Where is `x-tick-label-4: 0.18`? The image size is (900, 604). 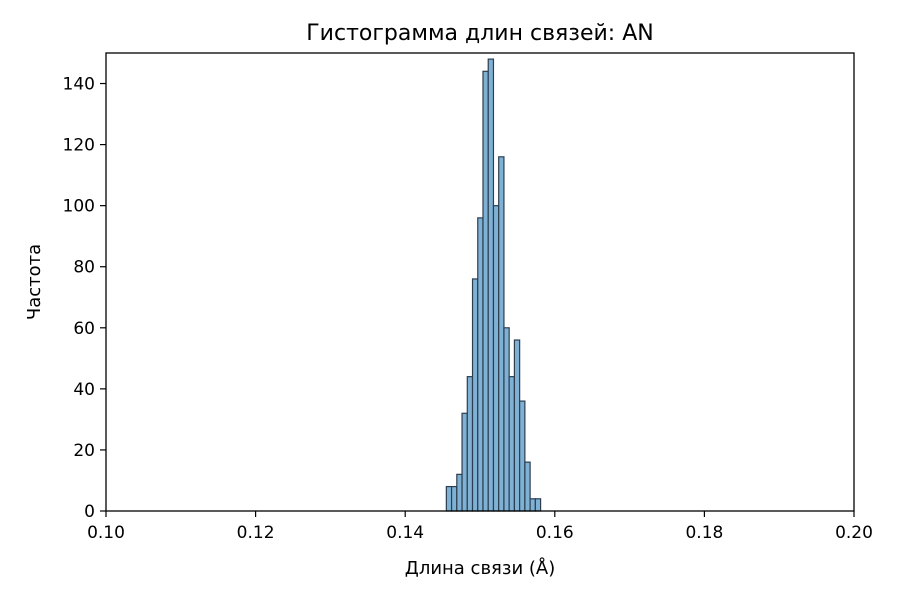 x-tick-label-4: 0.18 is located at coordinates (704, 533).